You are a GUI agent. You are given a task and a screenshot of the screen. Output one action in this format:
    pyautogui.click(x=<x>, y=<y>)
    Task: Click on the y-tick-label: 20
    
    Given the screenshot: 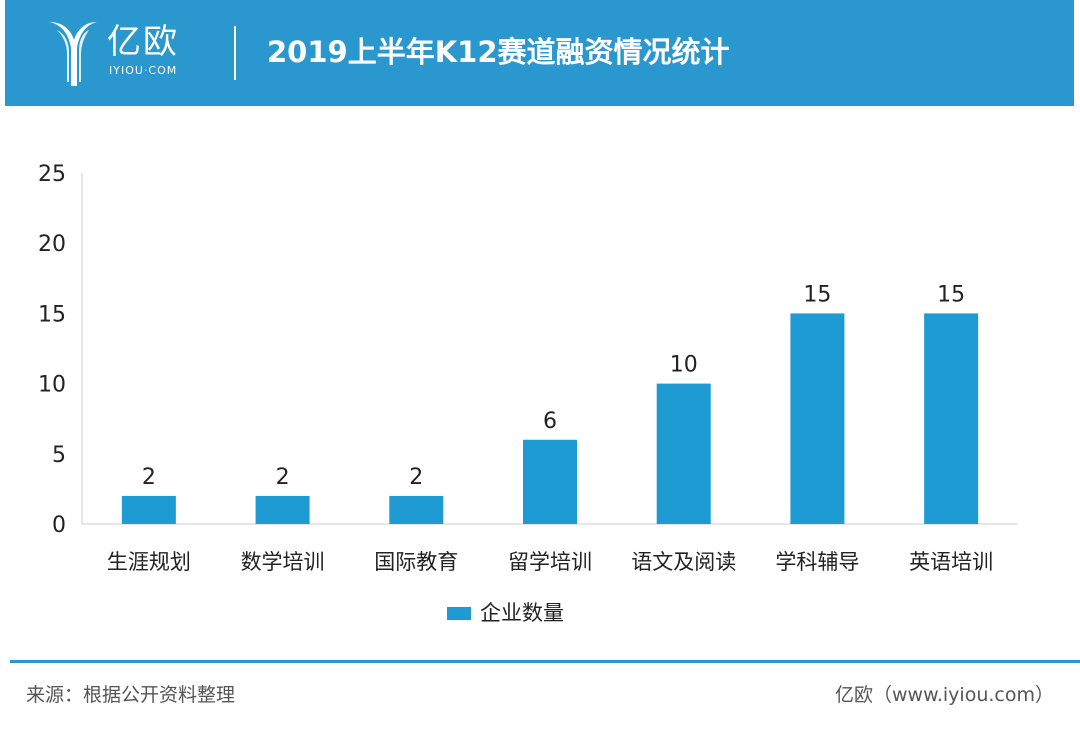 What is the action you would take?
    pyautogui.click(x=52, y=244)
    